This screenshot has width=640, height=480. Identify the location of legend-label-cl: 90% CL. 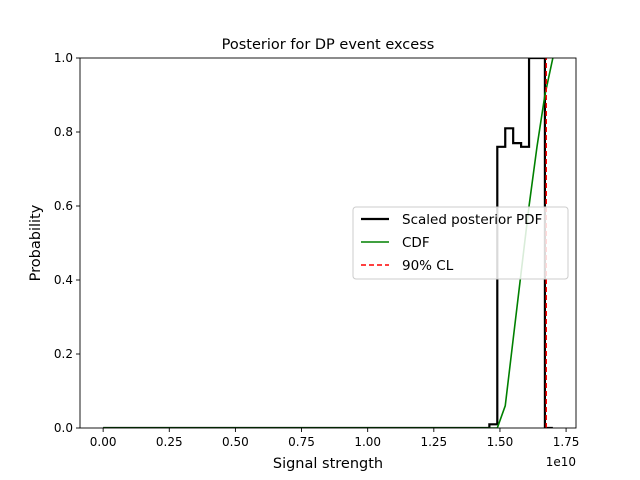
(428, 266).